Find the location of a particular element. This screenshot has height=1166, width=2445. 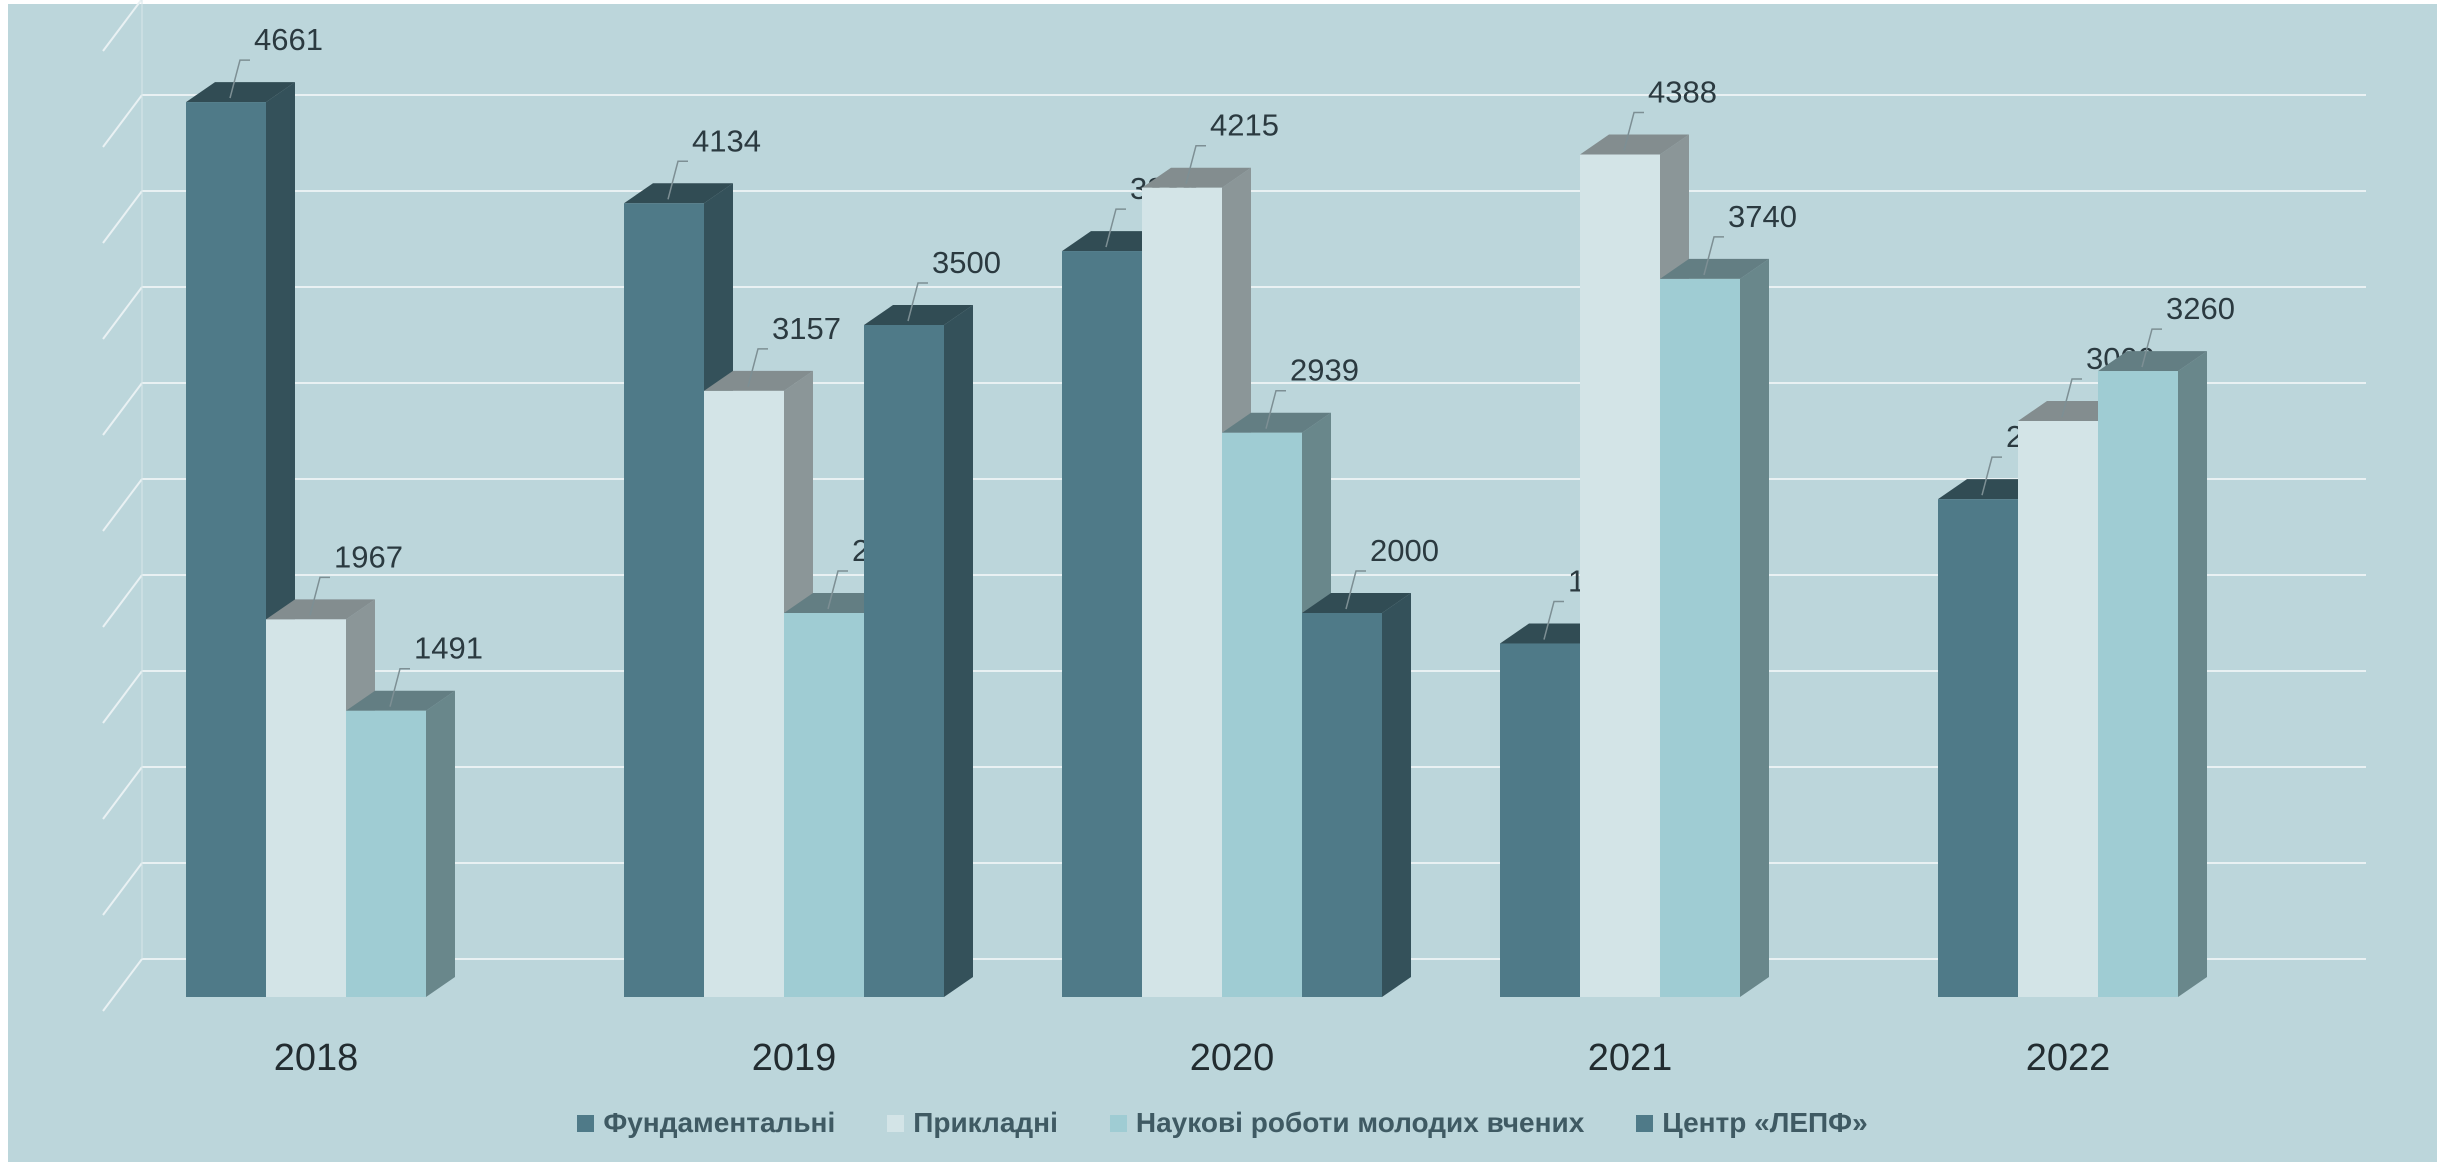

data-label: 4215 is located at coordinates (1244, 125).